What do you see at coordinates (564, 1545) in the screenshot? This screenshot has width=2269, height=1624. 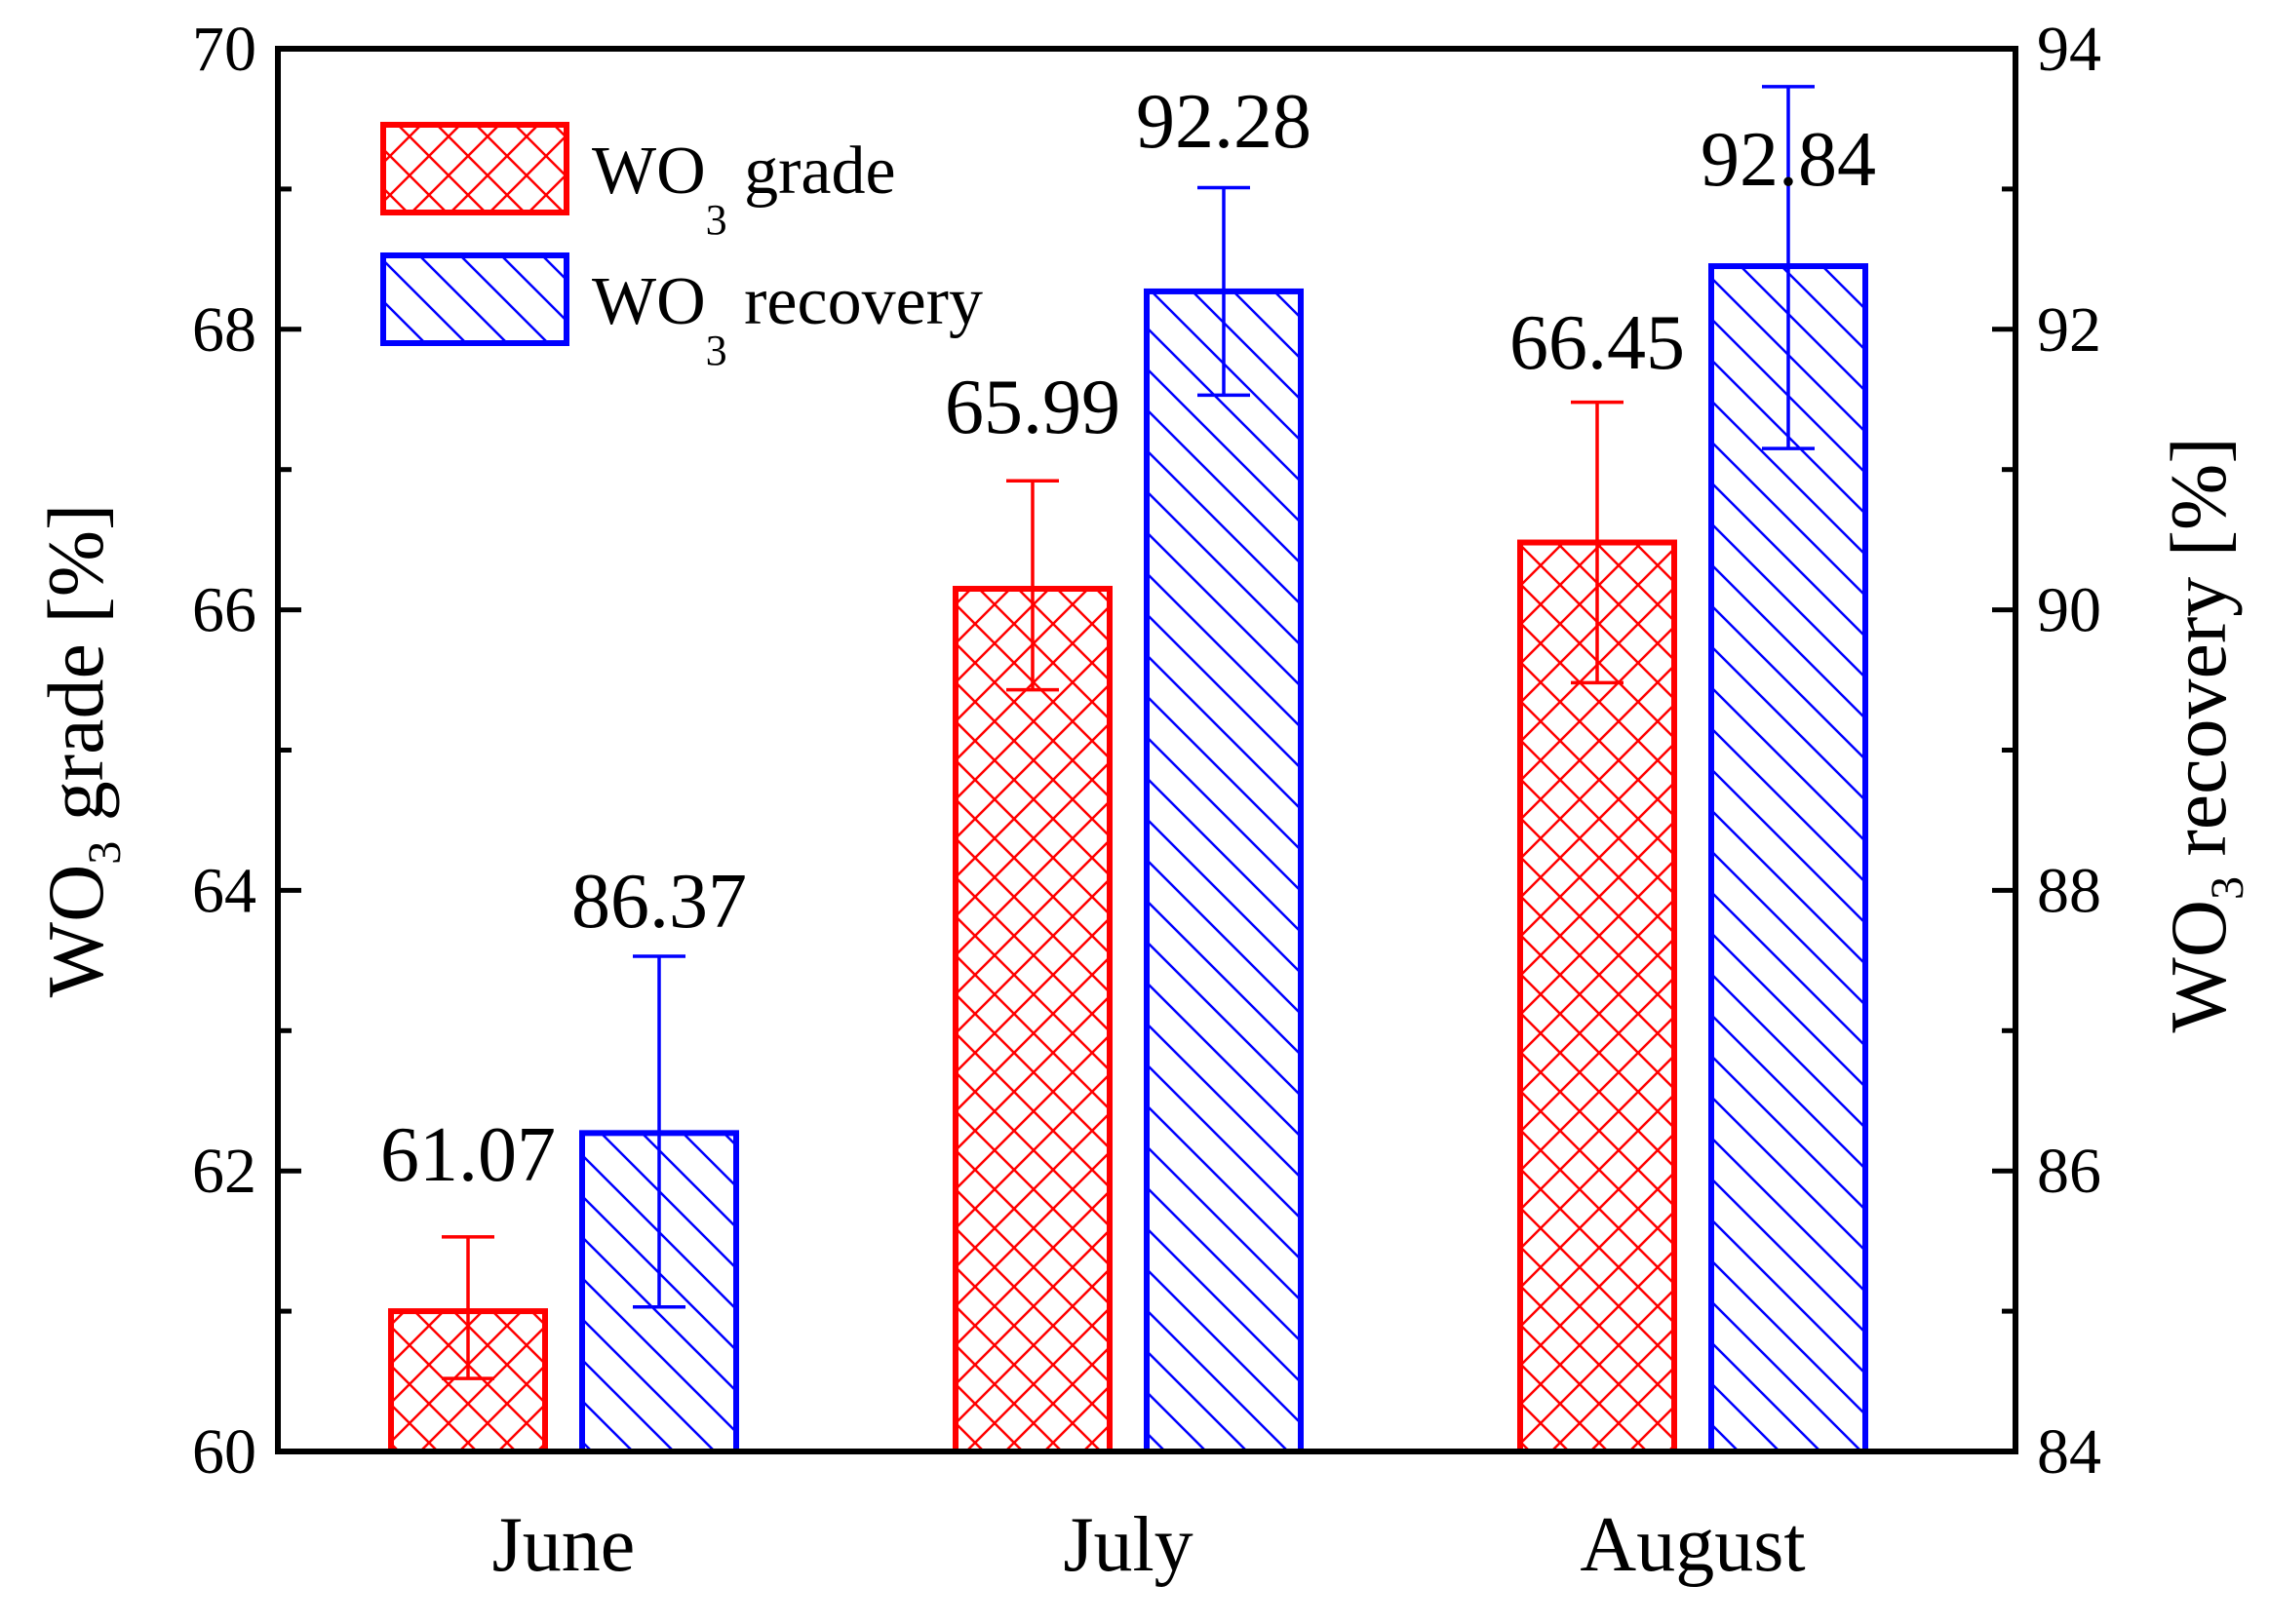 I see `x-tick-label-june: June` at bounding box center [564, 1545].